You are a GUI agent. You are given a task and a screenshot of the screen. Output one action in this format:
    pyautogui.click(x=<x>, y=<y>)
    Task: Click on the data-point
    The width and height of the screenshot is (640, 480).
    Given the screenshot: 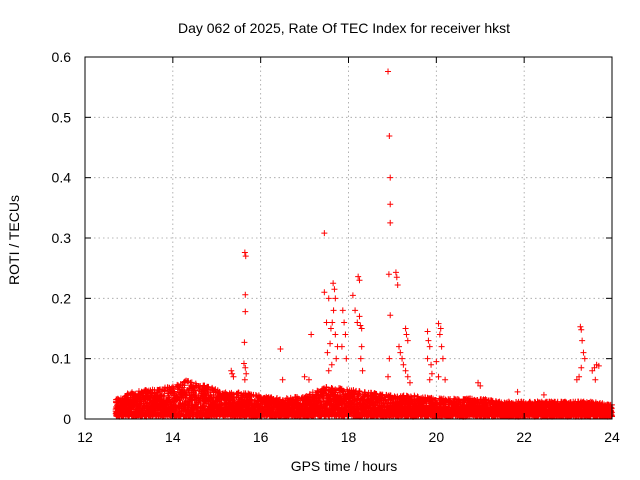 What is the action you would take?
    pyautogui.click(x=173, y=388)
    